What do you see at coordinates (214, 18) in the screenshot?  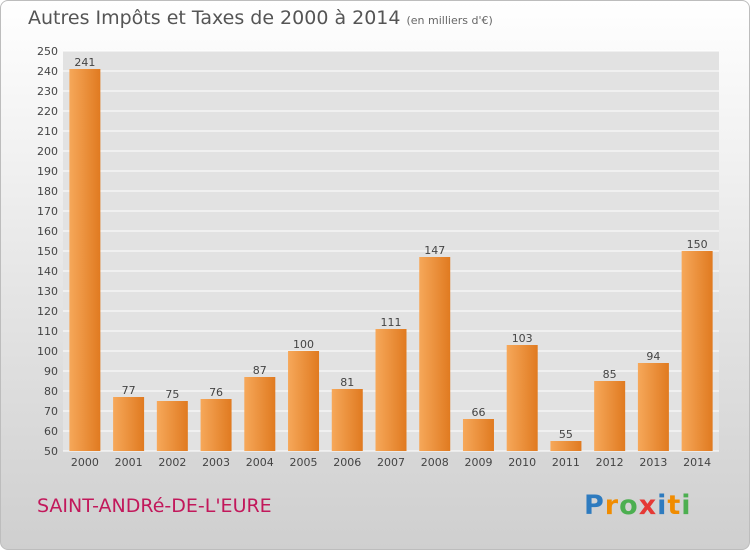 I see `chart-title-text: Autres Impôts et Taxes de 2000 à 2014` at bounding box center [214, 18].